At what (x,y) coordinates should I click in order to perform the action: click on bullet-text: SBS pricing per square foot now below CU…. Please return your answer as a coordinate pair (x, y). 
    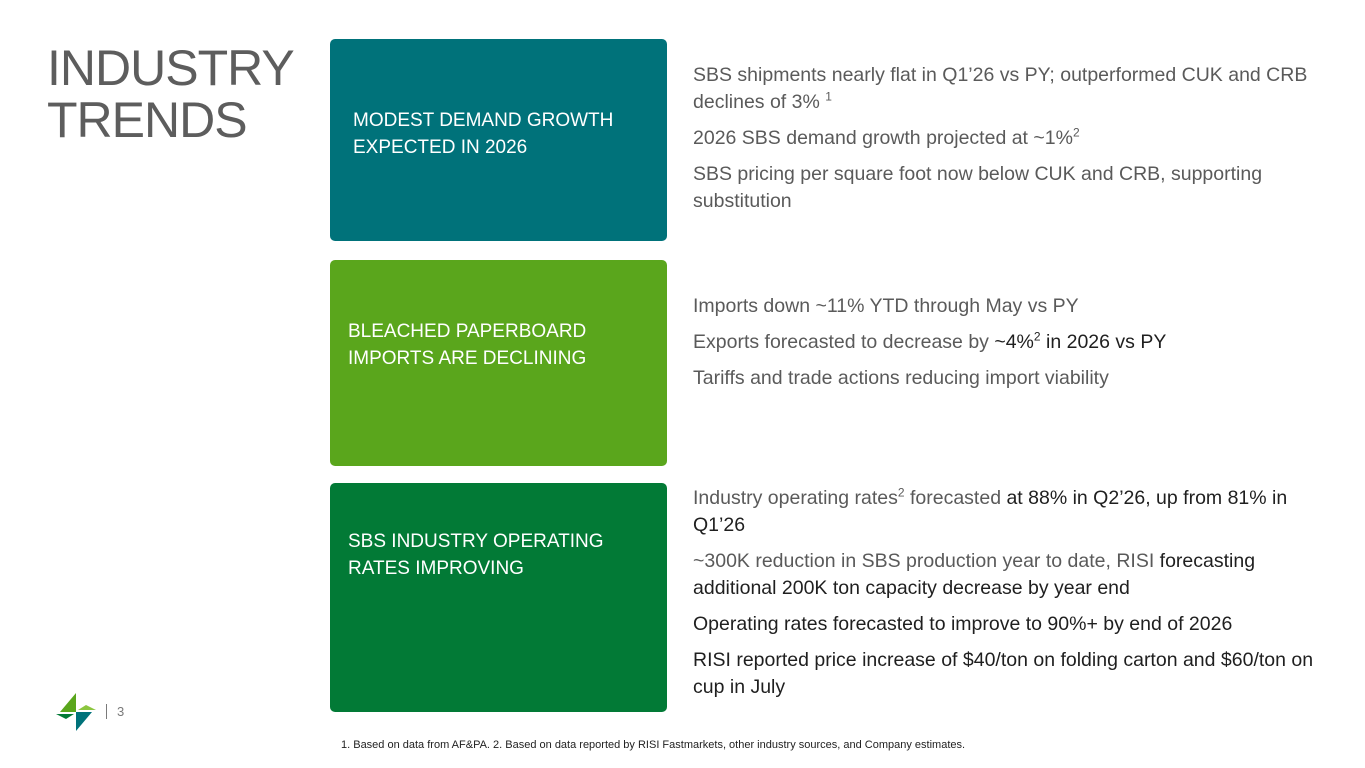
    Looking at the image, I should click on (978, 187).